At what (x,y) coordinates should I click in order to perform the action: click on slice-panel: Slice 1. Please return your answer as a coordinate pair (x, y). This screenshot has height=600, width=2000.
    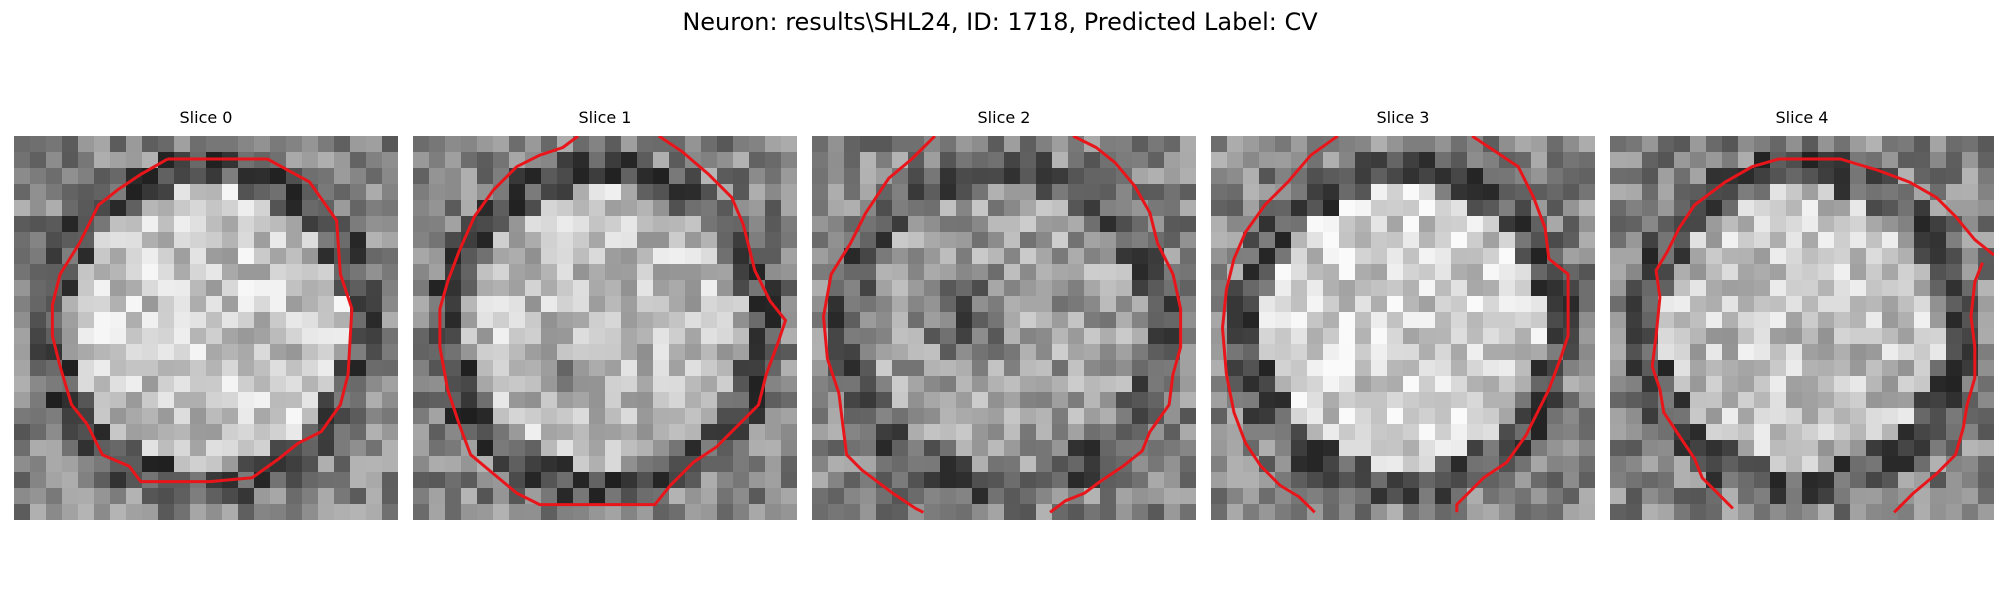
    Looking at the image, I should click on (605, 314).